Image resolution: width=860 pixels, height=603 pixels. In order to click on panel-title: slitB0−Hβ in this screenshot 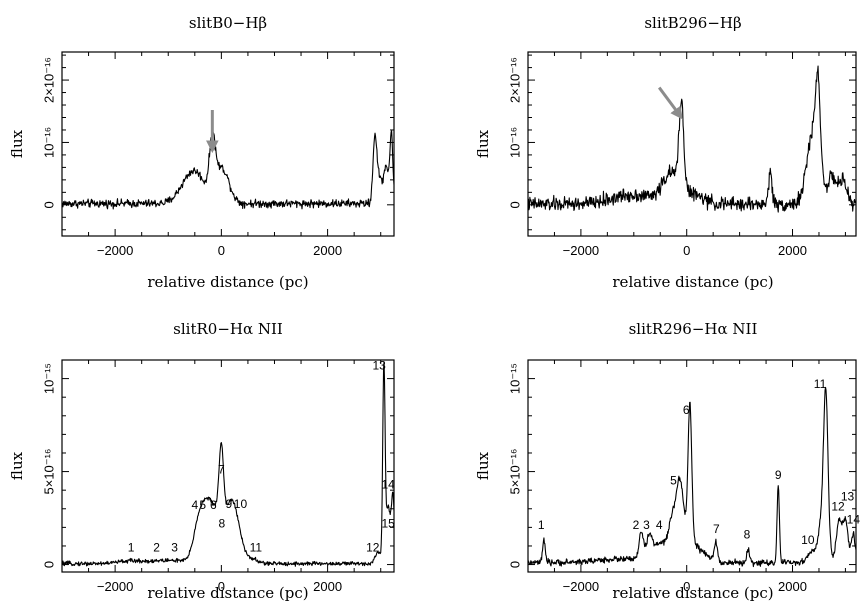, I will do `click(228, 23)`.